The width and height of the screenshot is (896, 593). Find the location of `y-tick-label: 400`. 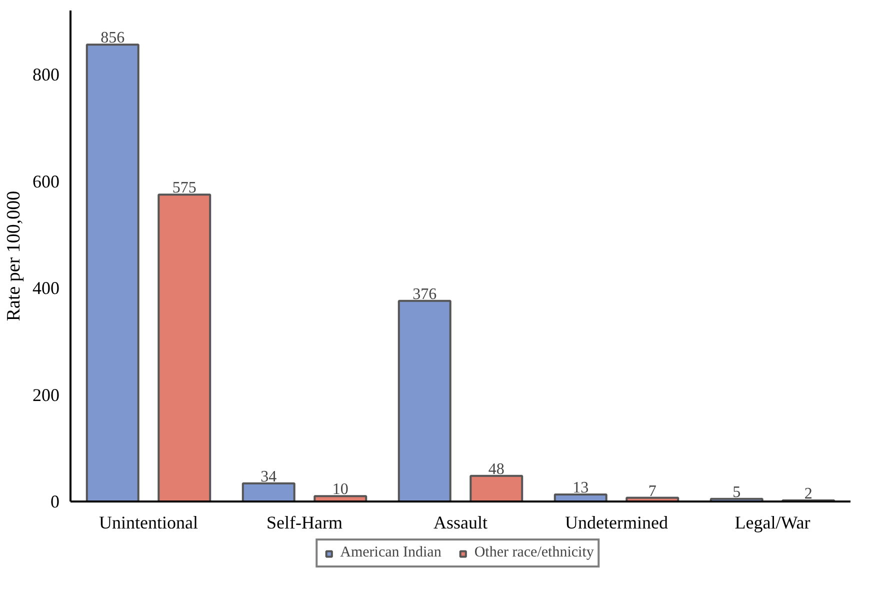

y-tick-label: 400 is located at coordinates (46, 288).